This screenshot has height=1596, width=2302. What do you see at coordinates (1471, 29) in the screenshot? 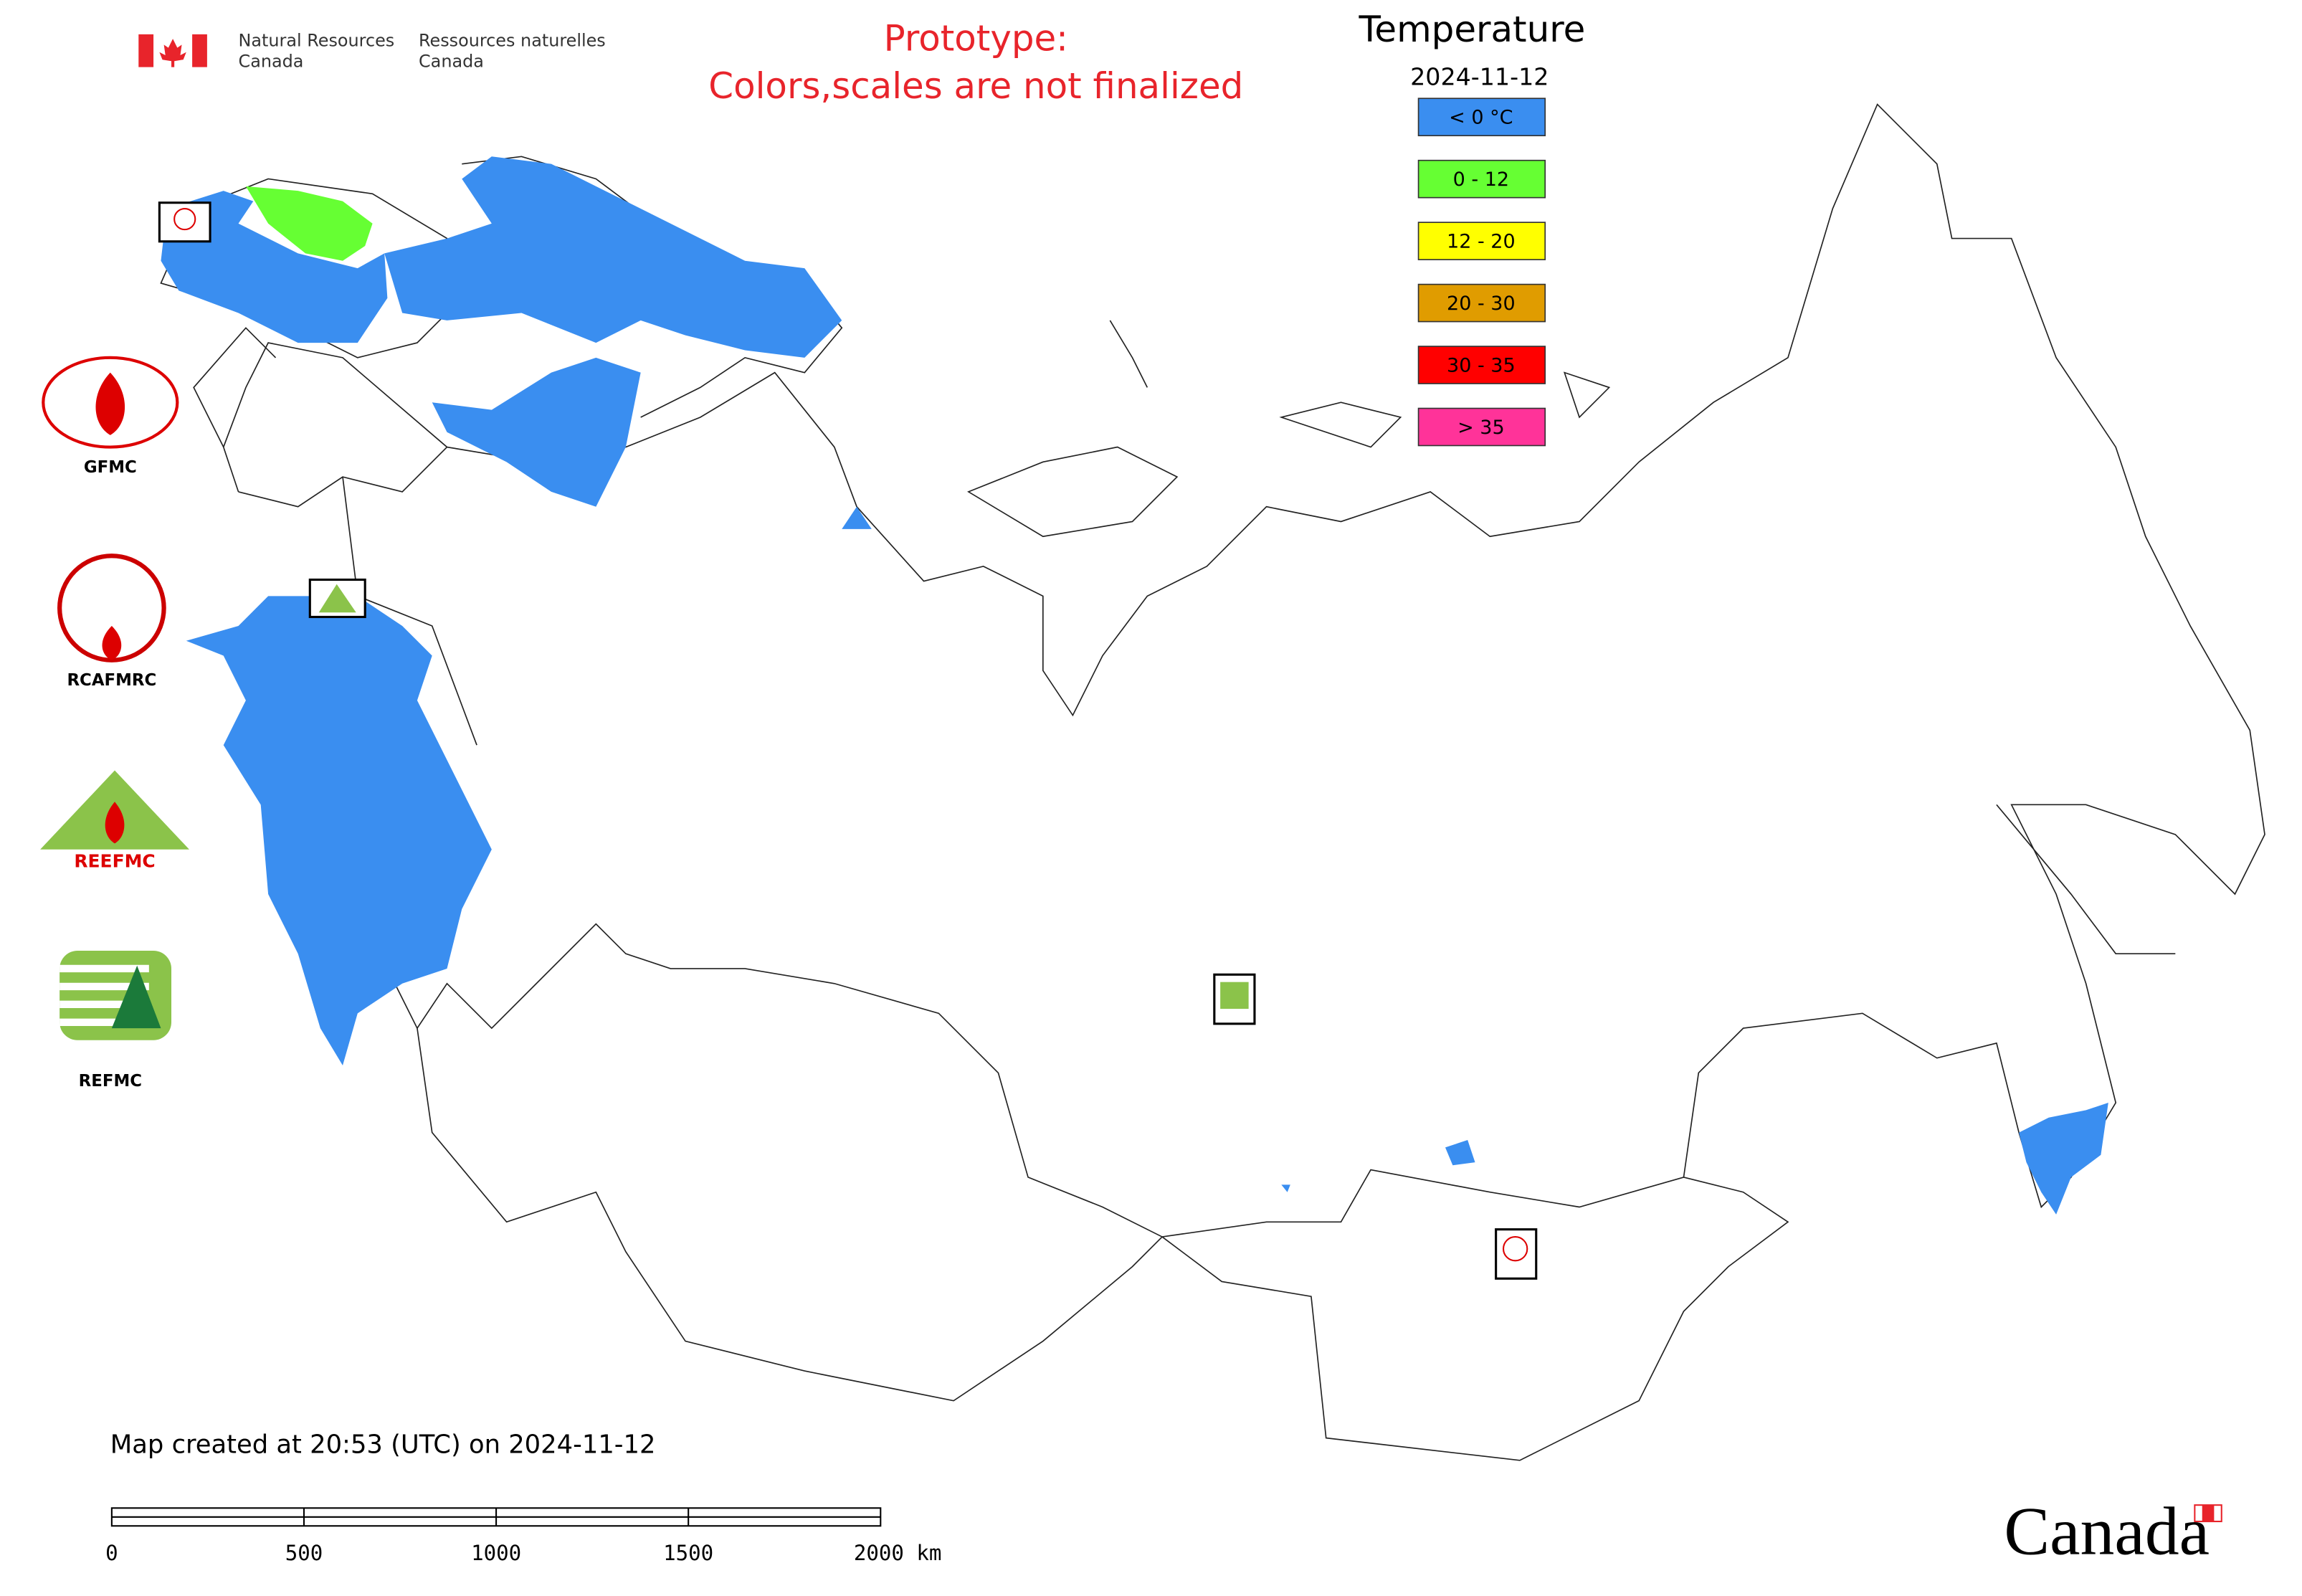
I see `legend-title: Temperature` at bounding box center [1471, 29].